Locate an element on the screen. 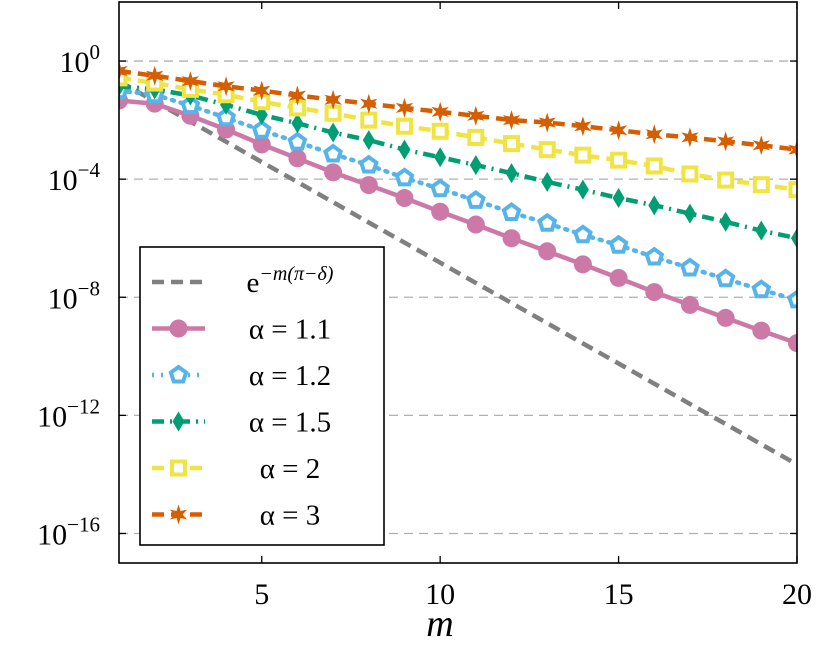 The height and width of the screenshot is (665, 829). legend-label: α = 1.1 is located at coordinates (290, 330).